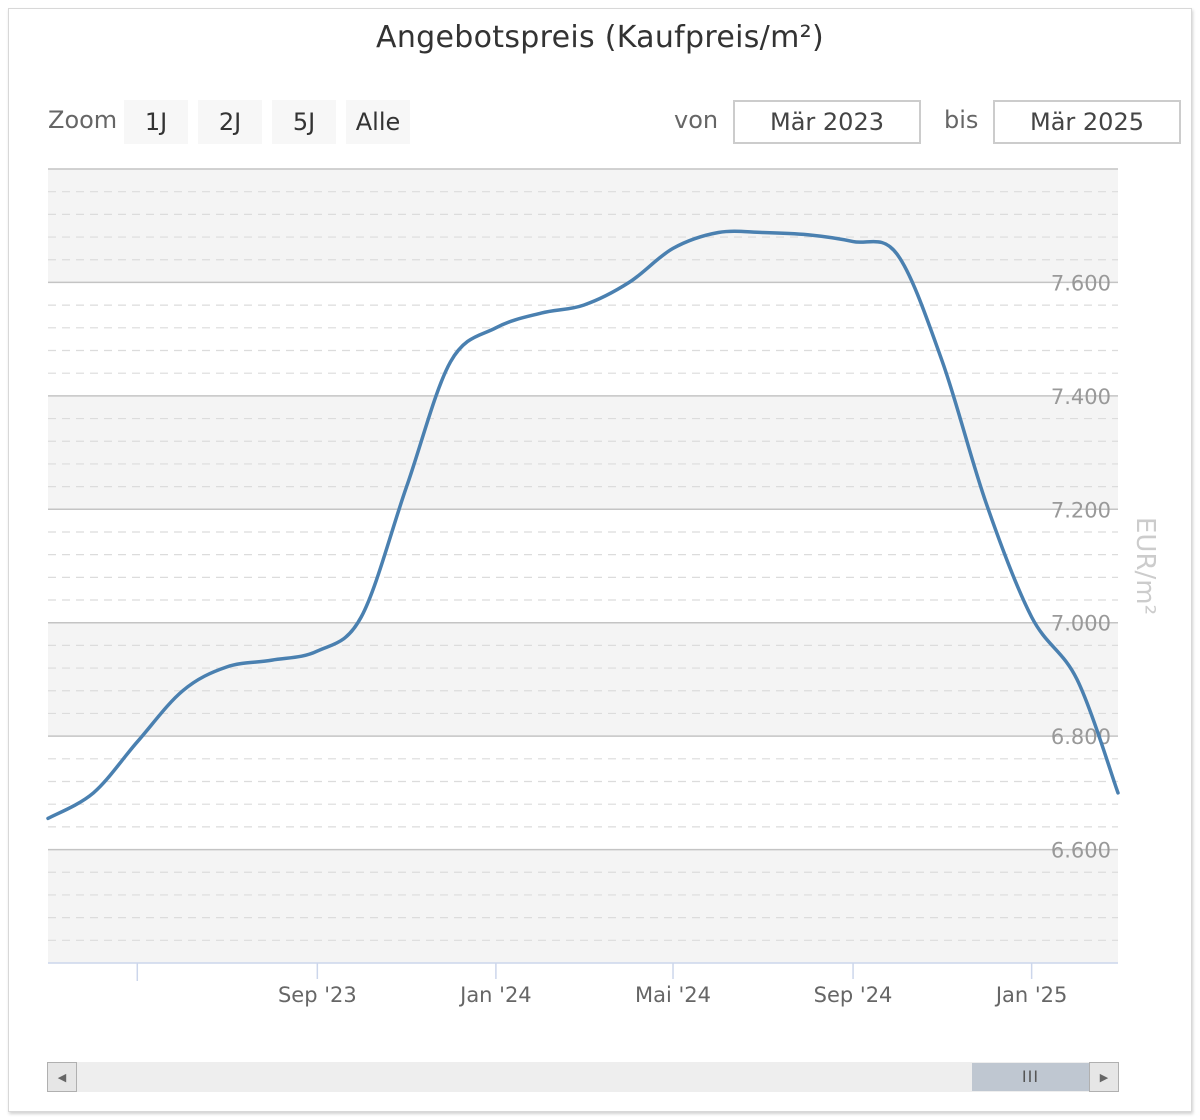 This screenshot has width=1200, height=1120. Describe the element at coordinates (378, 122) in the screenshot. I see `zoom-all-button: Alle` at that location.